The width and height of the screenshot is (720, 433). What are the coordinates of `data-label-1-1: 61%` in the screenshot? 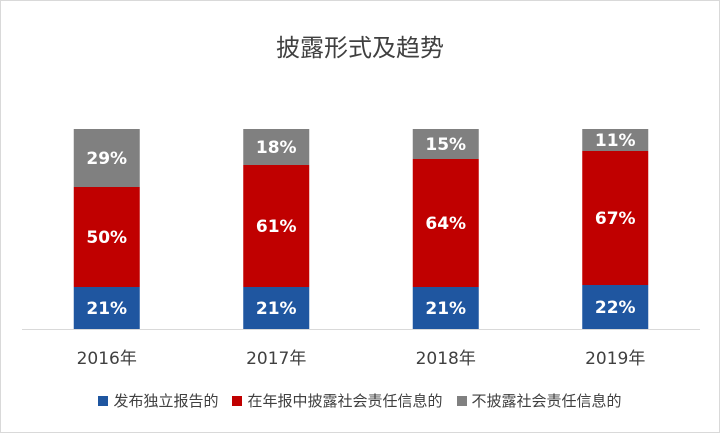 It's located at (276, 227).